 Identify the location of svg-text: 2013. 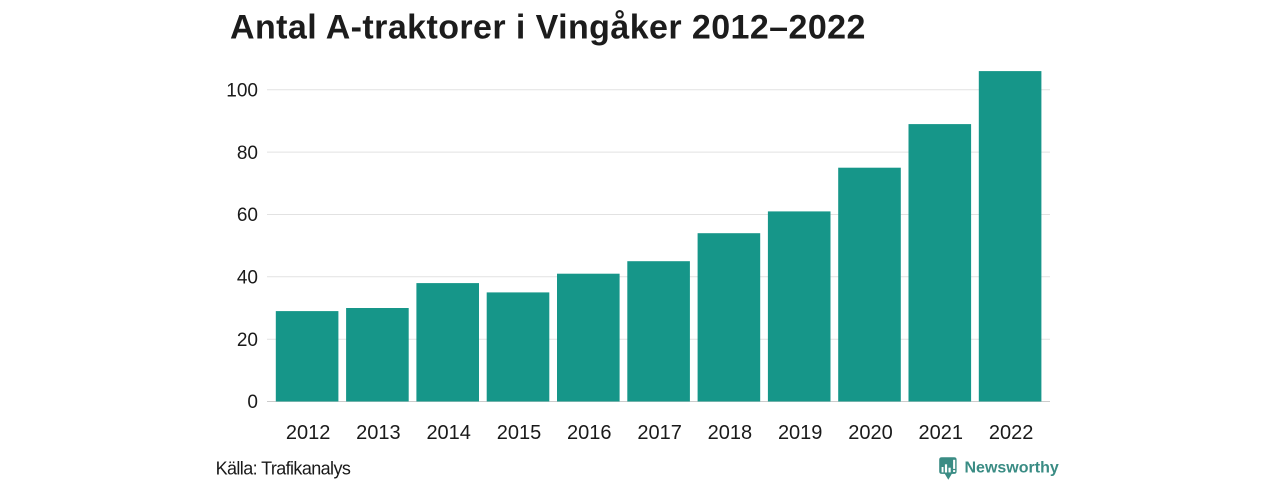
(378, 433).